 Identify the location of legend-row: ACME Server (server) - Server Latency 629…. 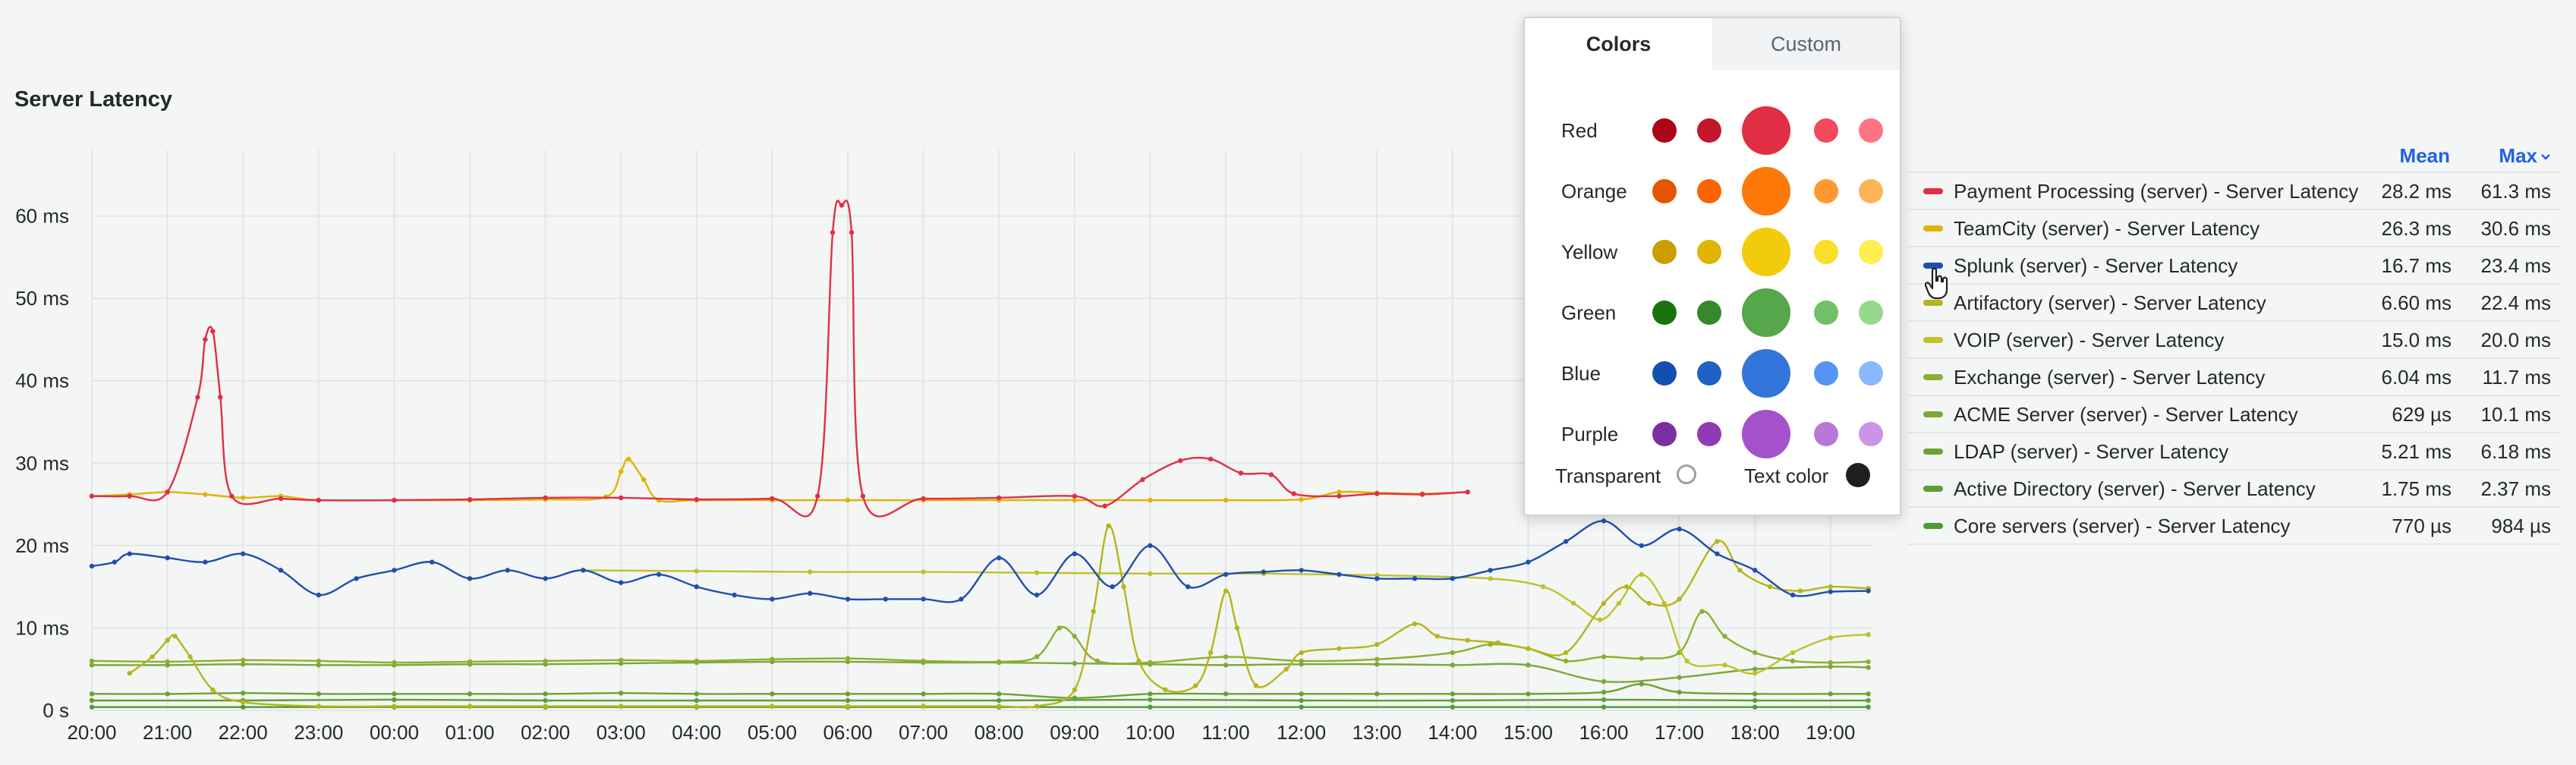
(2233, 413).